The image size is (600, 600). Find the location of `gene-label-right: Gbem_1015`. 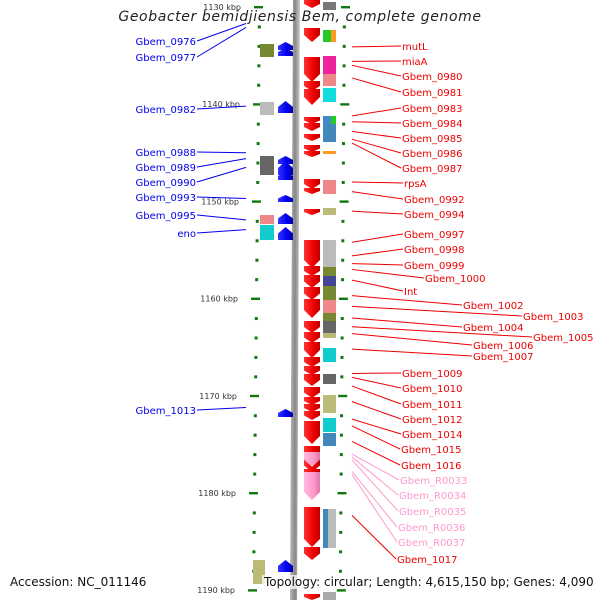

gene-label-right: Gbem_1015 is located at coordinates (431, 450).